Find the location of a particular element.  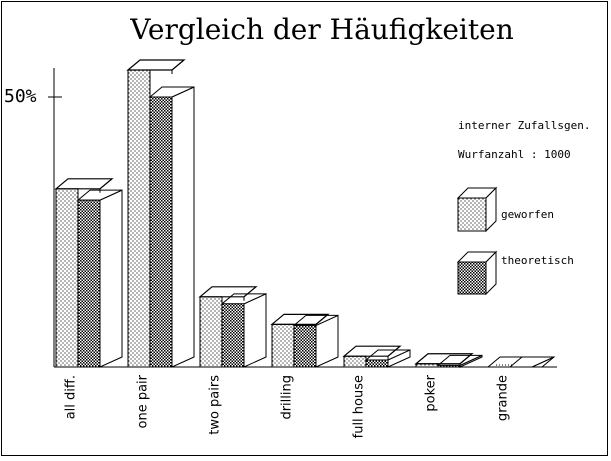

legend-label-geworfen: geworfen is located at coordinates (527, 214).